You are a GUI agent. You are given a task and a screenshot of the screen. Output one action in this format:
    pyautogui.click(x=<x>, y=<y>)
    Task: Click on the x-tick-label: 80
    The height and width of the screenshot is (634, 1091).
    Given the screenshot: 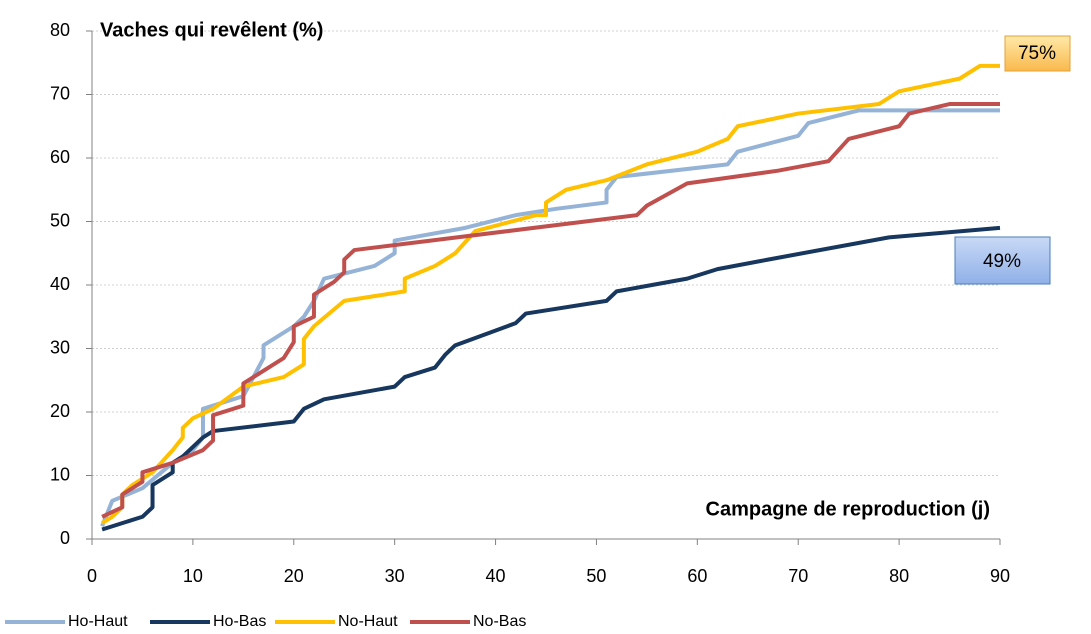 What is the action you would take?
    pyautogui.click(x=899, y=576)
    